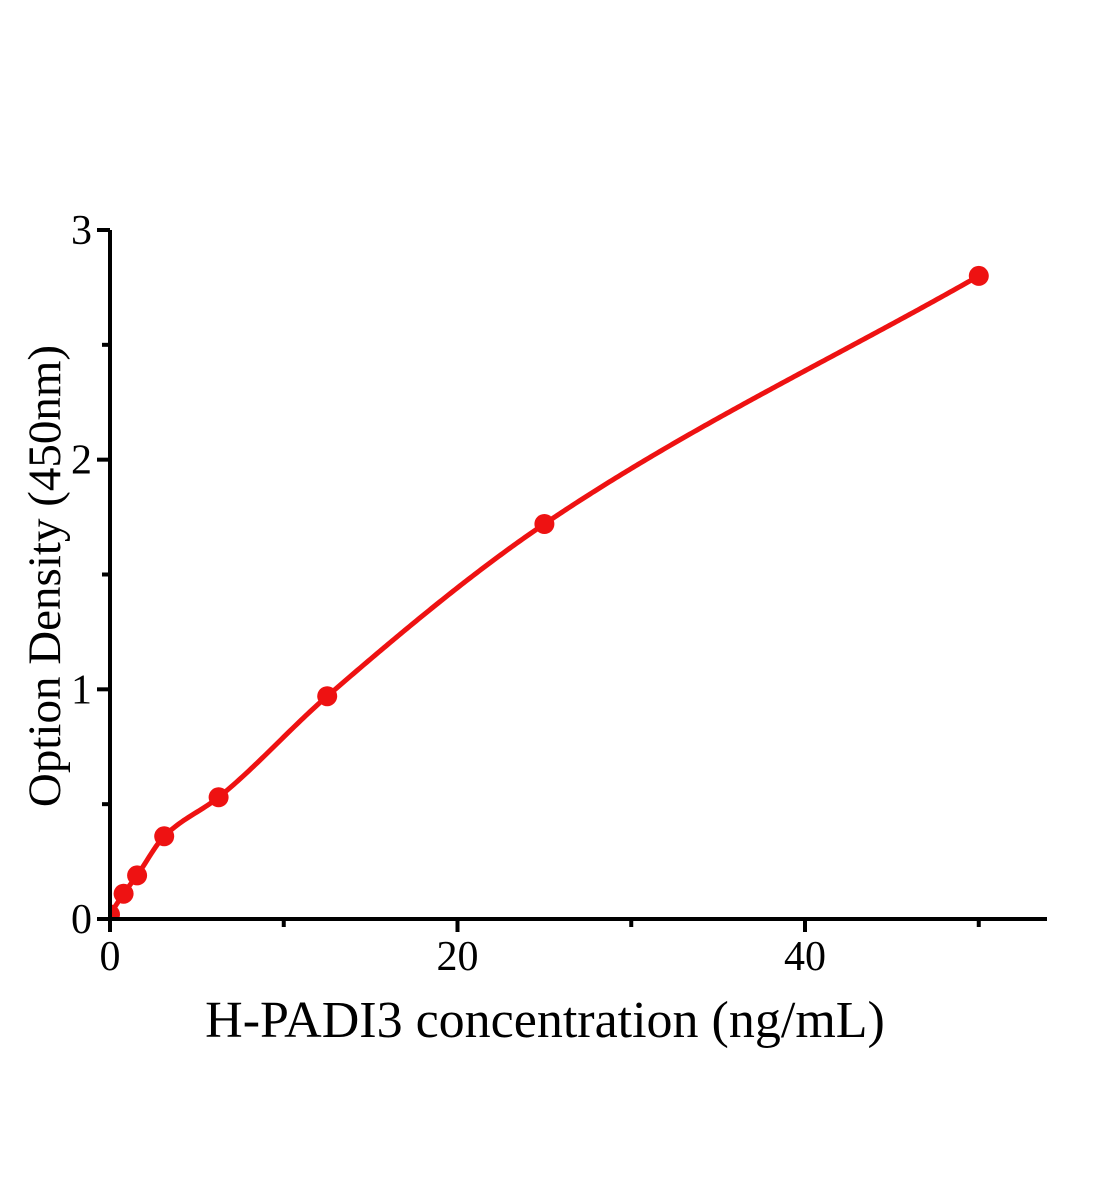 The image size is (1104, 1200). What do you see at coordinates (110, 957) in the screenshot?
I see `x-tick-label: 0` at bounding box center [110, 957].